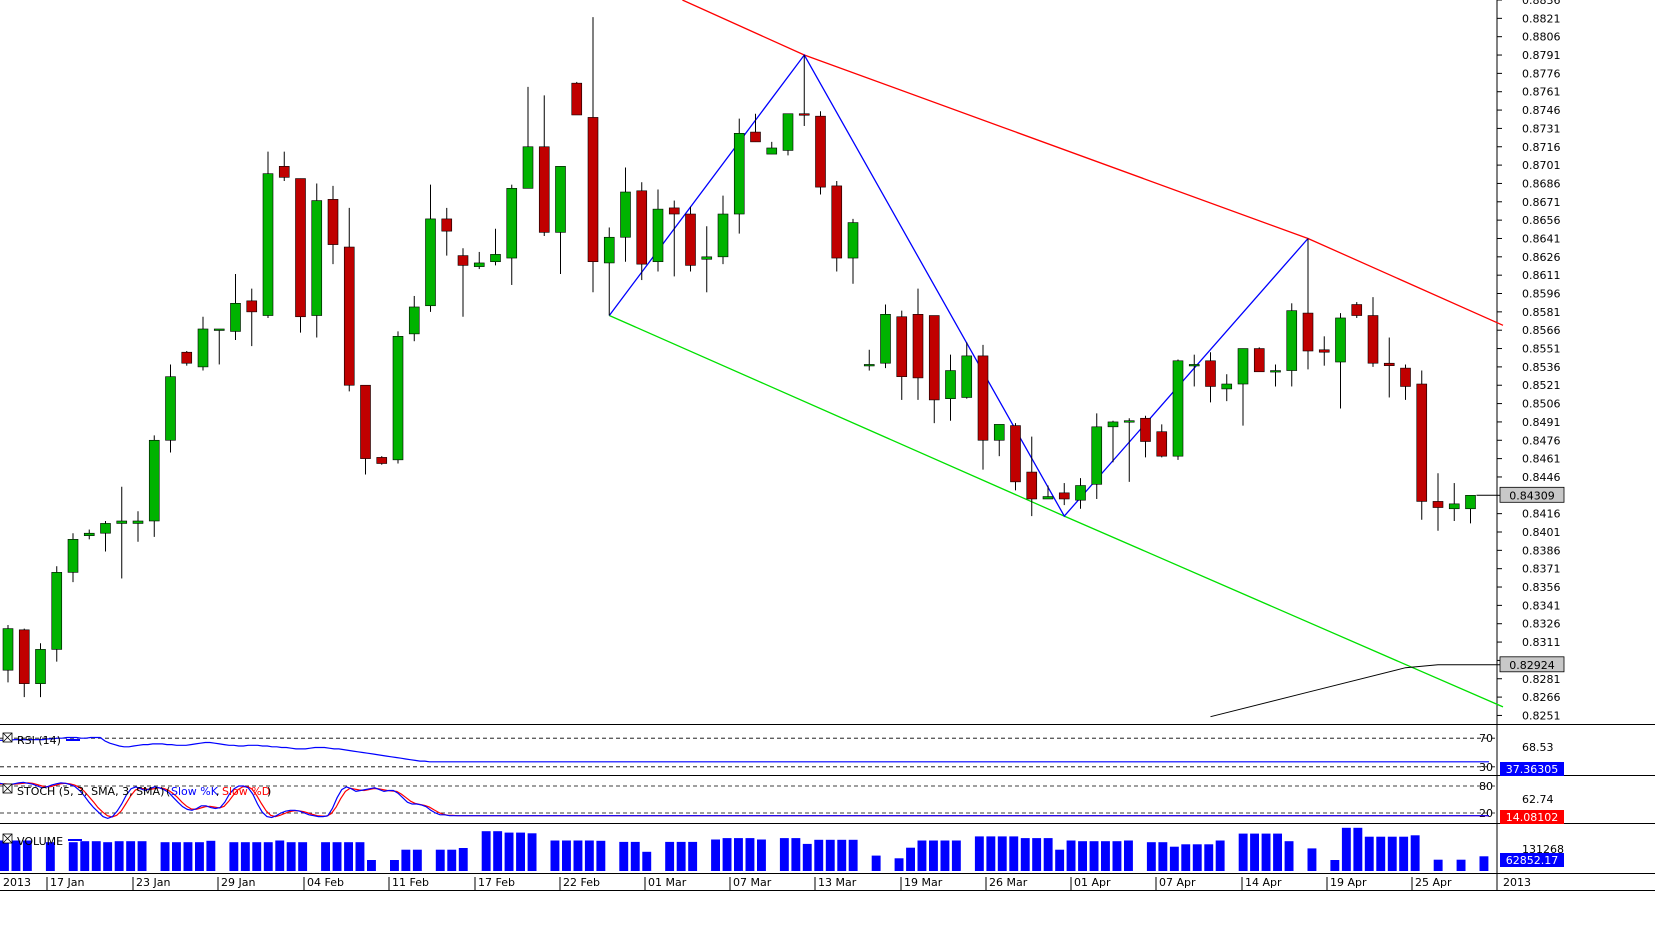 The height and width of the screenshot is (941, 1655). What do you see at coordinates (40, 841) in the screenshot?
I see `volume-title: VOLUME` at bounding box center [40, 841].